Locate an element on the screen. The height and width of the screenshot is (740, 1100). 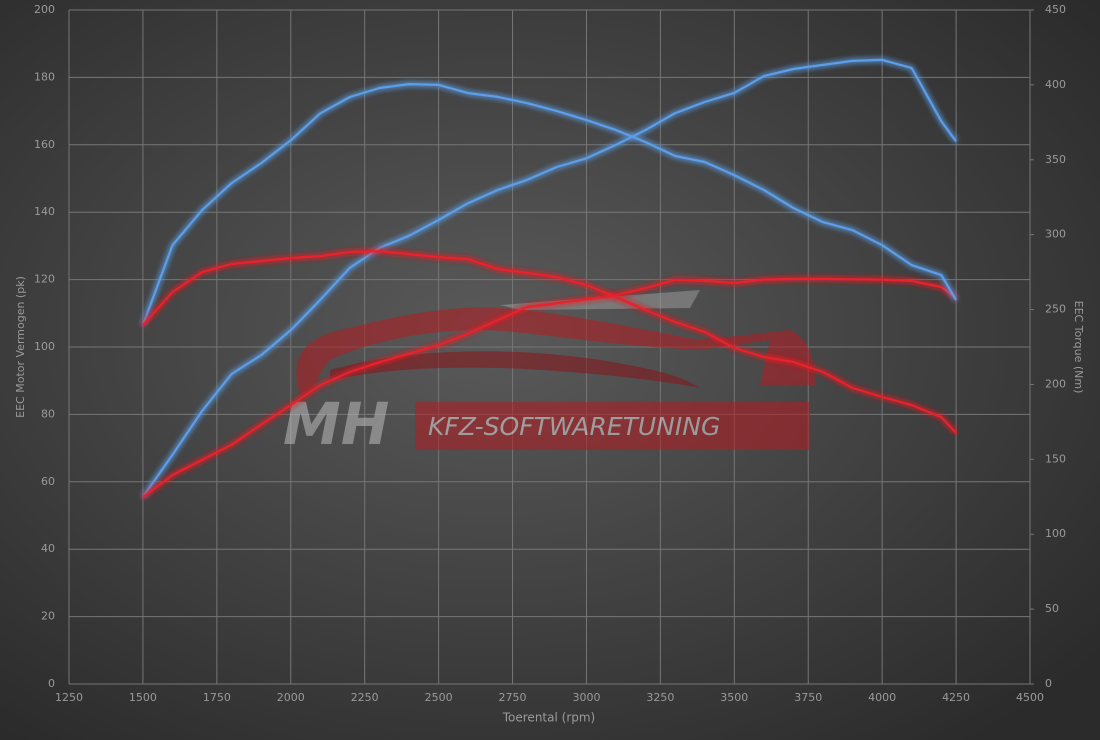
watermark-logo: MH is located at coordinates (336, 424).